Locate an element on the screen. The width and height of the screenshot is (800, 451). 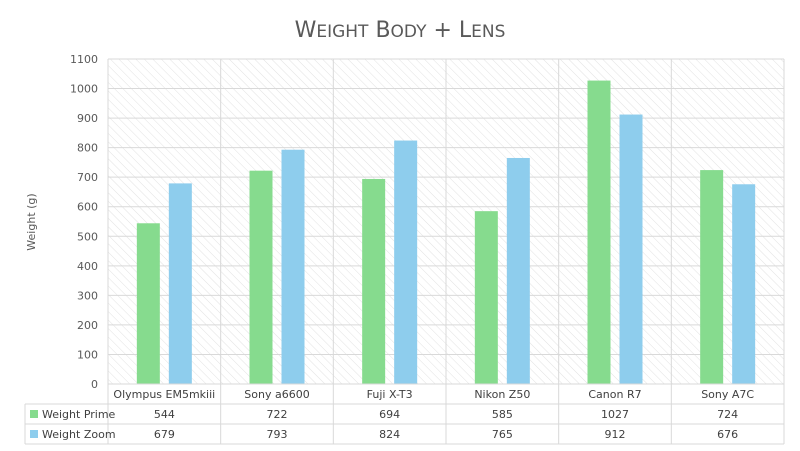
data-label: 1027 is located at coordinates (615, 414).